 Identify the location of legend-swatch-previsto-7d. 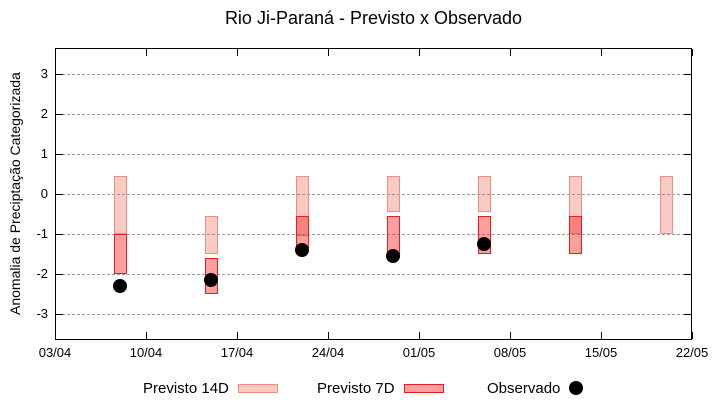
(423, 388).